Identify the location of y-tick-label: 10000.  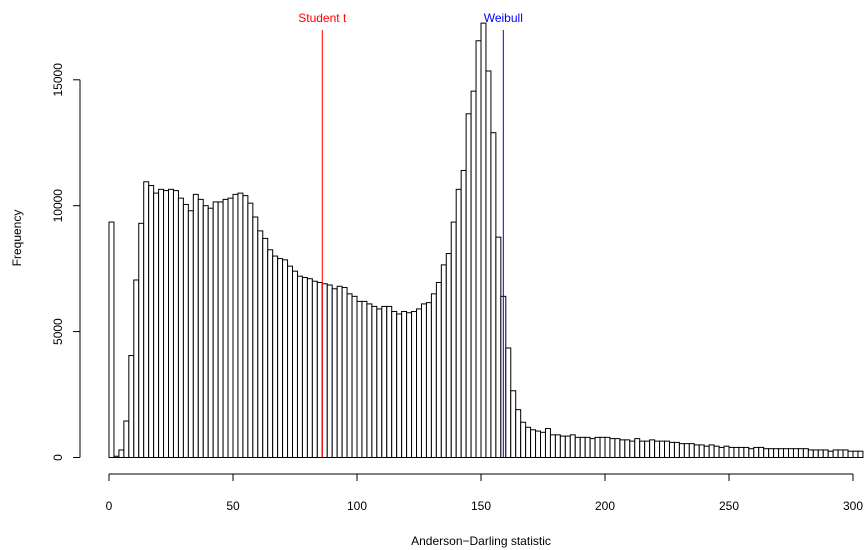
(58, 206).